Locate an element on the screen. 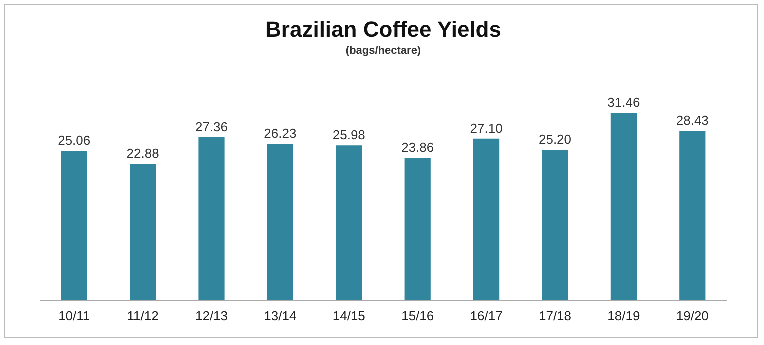 This screenshot has height=345, width=764. x-tick-label: 16/17 is located at coordinates (486, 316).